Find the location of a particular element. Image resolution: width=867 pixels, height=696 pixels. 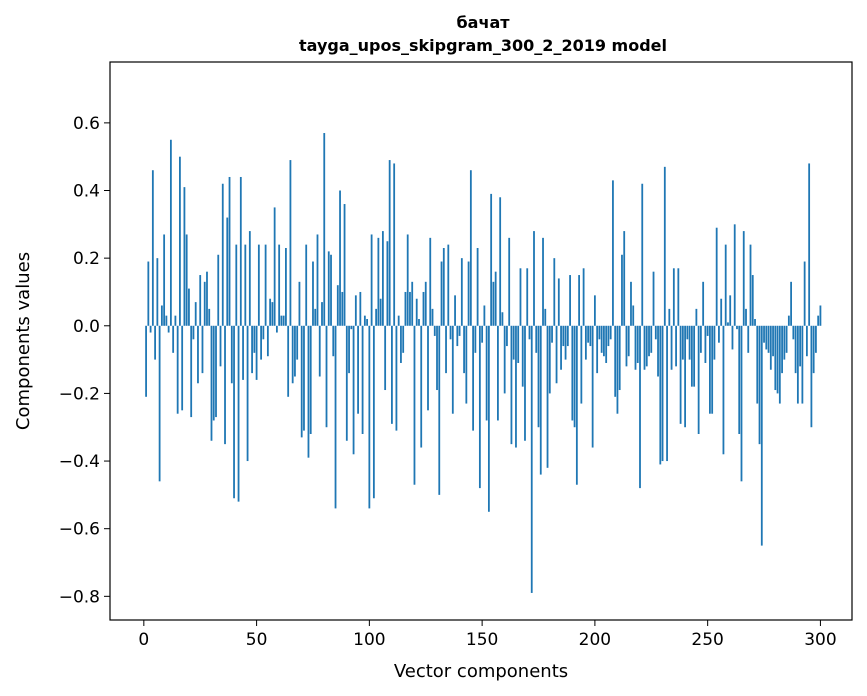

y-tick-label: −0.8 is located at coordinates (79, 597).